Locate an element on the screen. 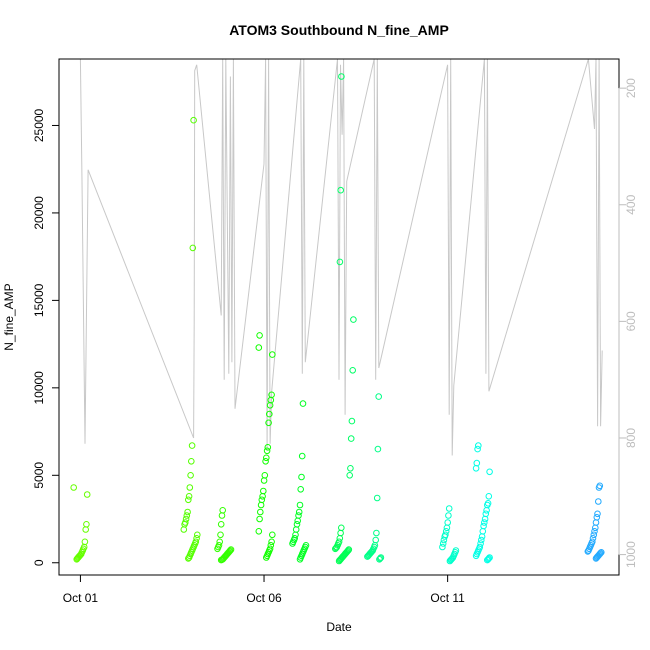 Image resolution: width=650 pixels, height=650 pixels. x-tick-label: Oct 06 is located at coordinates (264, 598).